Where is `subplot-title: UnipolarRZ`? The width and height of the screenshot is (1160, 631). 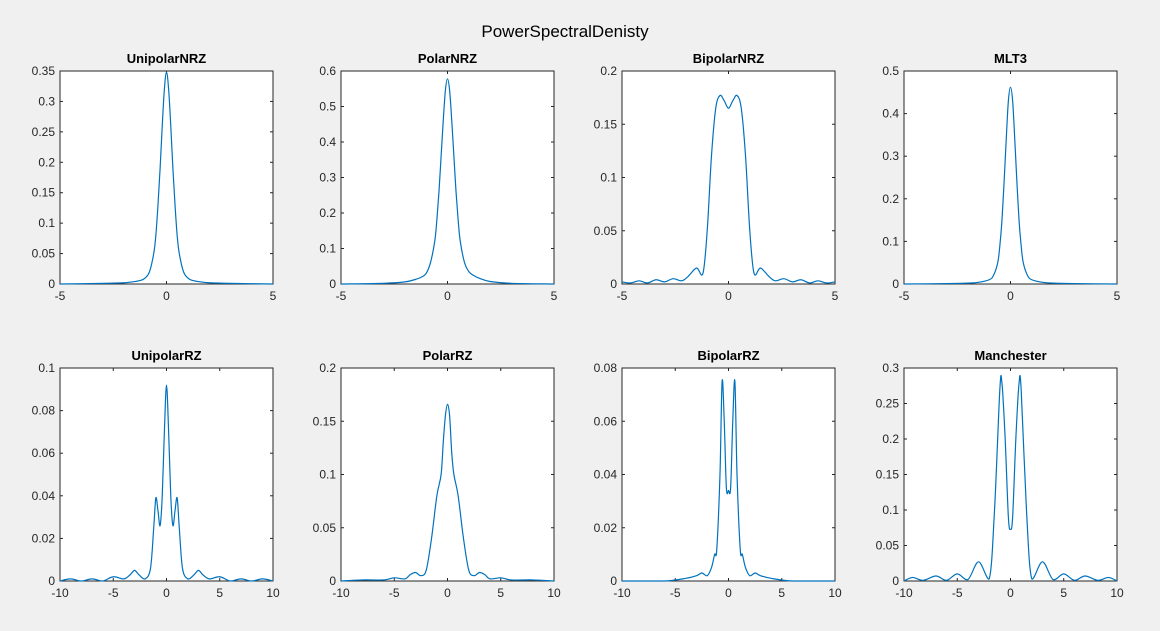 subplot-title: UnipolarRZ is located at coordinates (166, 355).